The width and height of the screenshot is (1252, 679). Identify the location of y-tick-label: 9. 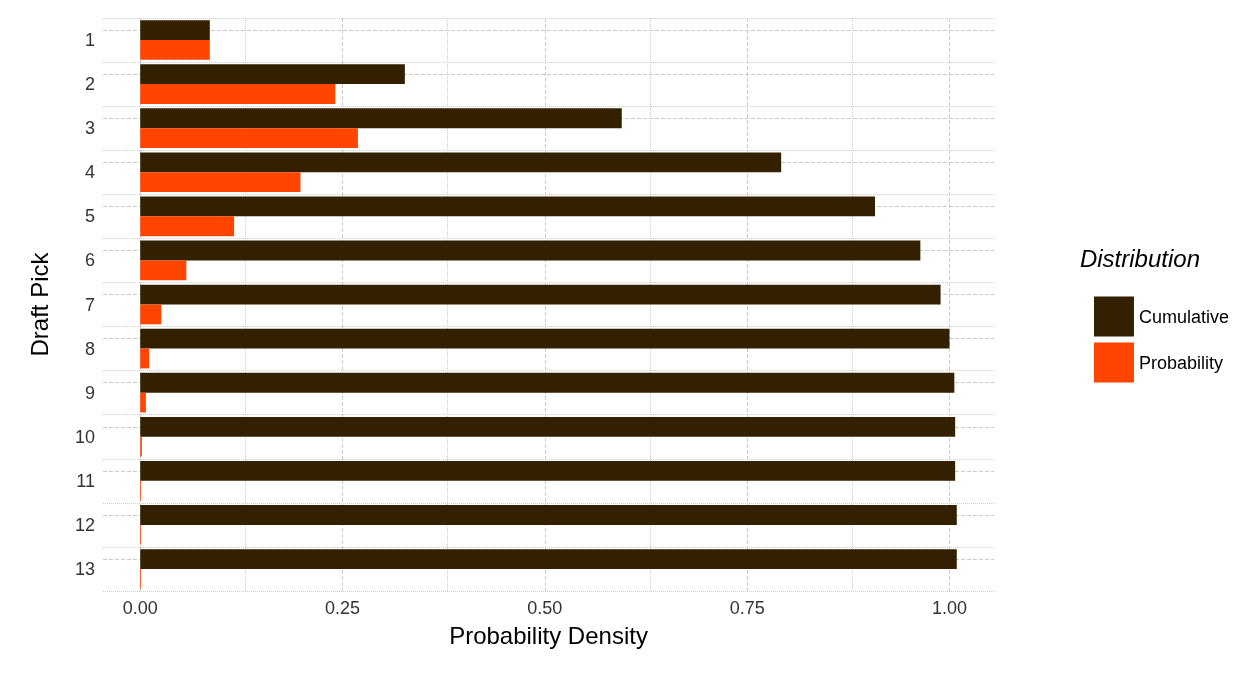
(89, 392).